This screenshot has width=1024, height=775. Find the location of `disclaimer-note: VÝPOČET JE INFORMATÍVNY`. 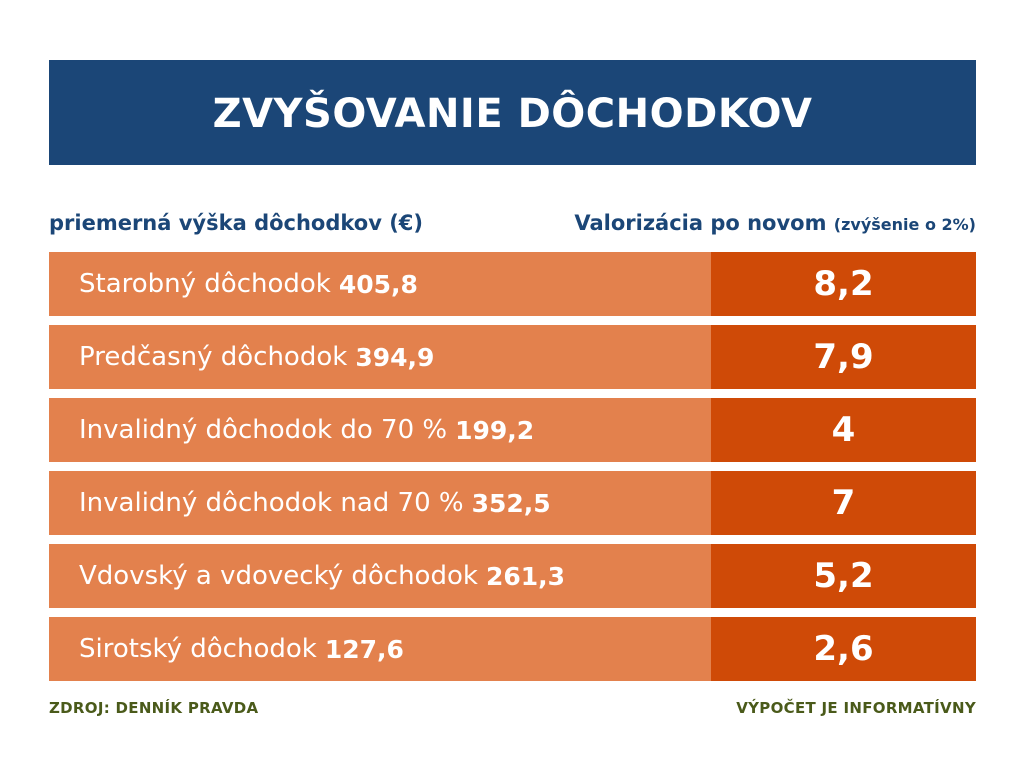

disclaimer-note: VÝPOČET JE INFORMATÍVNY is located at coordinates (856, 708).